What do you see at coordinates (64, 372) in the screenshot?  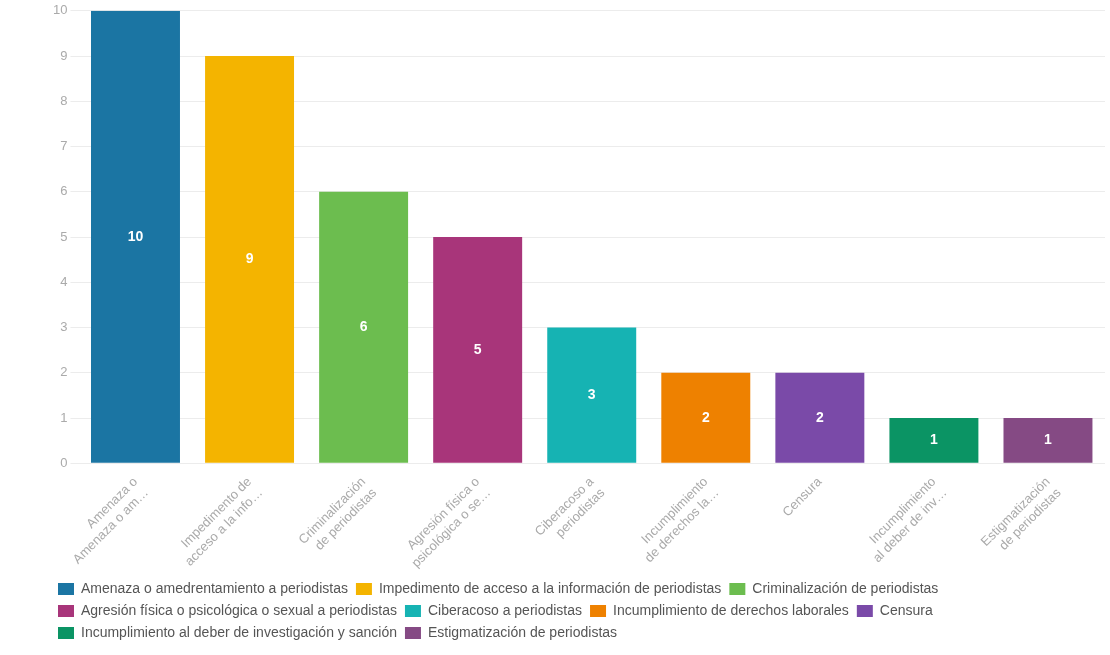 I see `y-tick-label: 2` at bounding box center [64, 372].